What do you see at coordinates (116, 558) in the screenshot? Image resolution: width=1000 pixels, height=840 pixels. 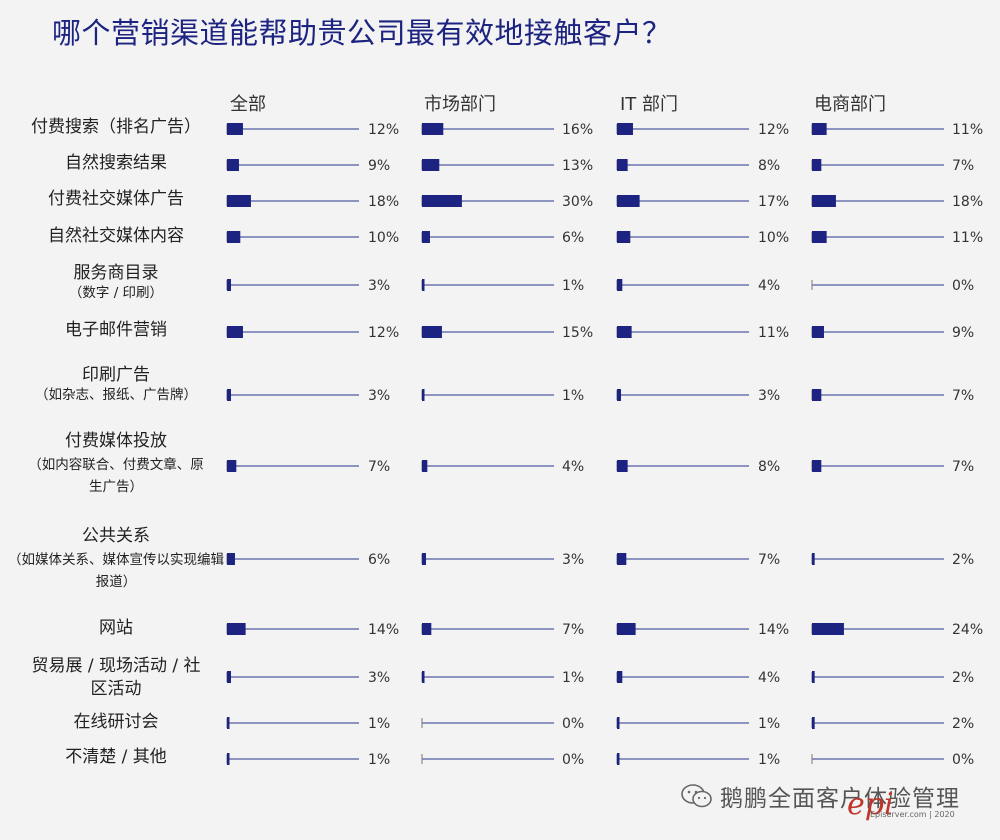 I see `row-label: 公共关系 （如媒体关系、媒体宣传以实现编辑报道）` at bounding box center [116, 558].